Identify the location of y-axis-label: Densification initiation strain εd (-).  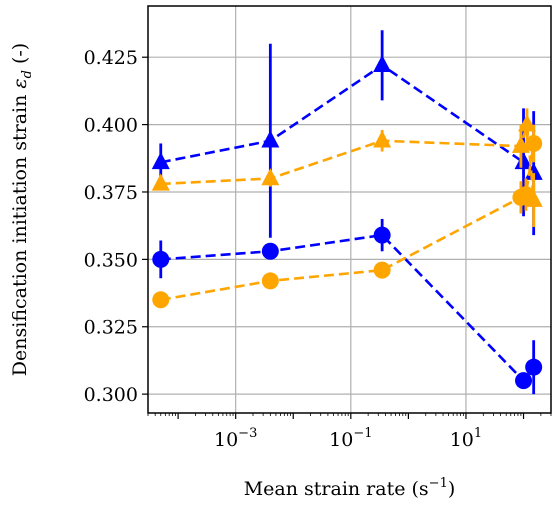
(22, 209).